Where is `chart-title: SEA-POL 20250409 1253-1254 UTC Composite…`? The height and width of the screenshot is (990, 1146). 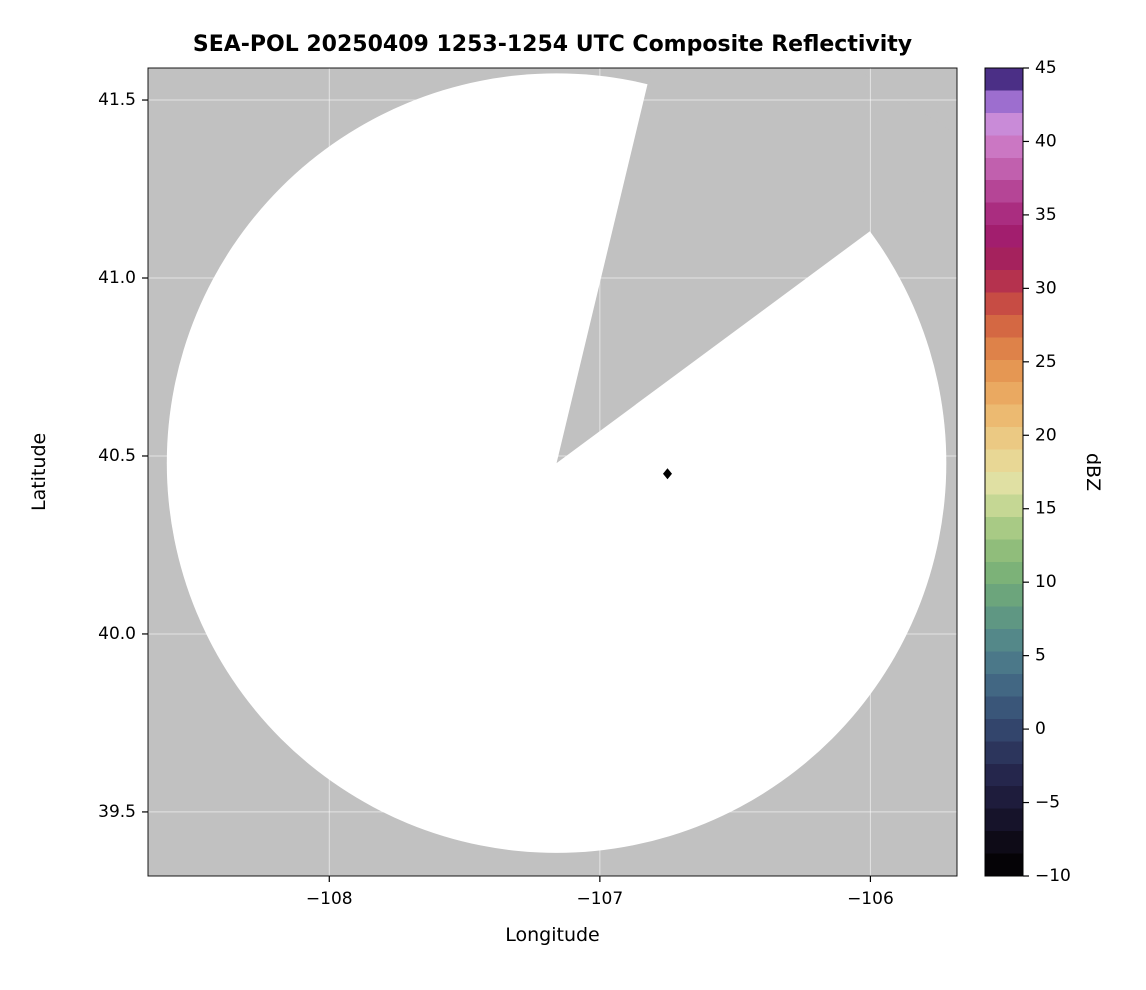 chart-title: SEA-POL 20250409 1253-1254 UTC Composite… is located at coordinates (552, 44).